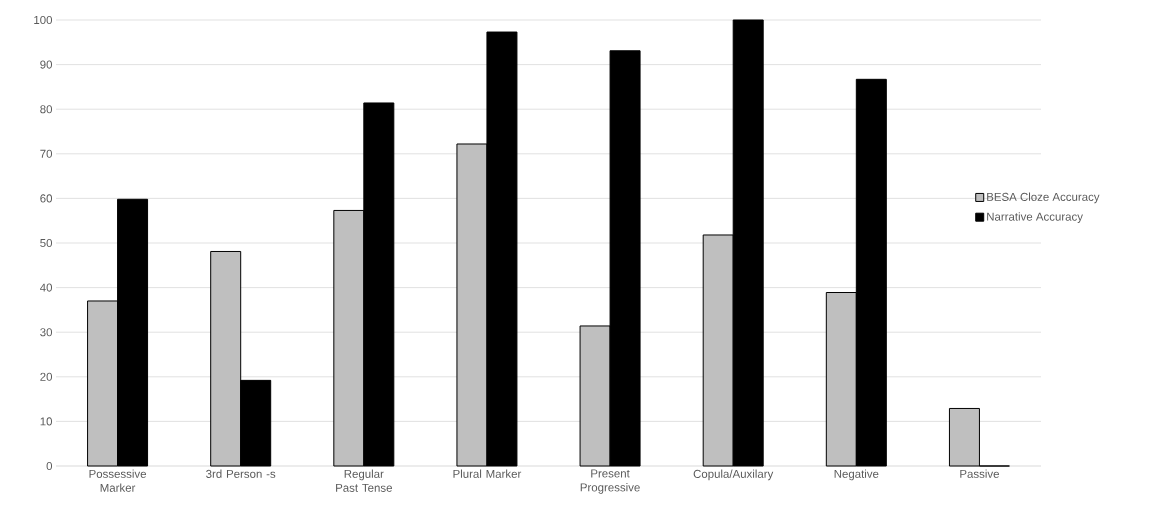 This screenshot has height=523, width=1150. Describe the element at coordinates (46, 287) in the screenshot. I see `y-tick-label: 40` at that location.